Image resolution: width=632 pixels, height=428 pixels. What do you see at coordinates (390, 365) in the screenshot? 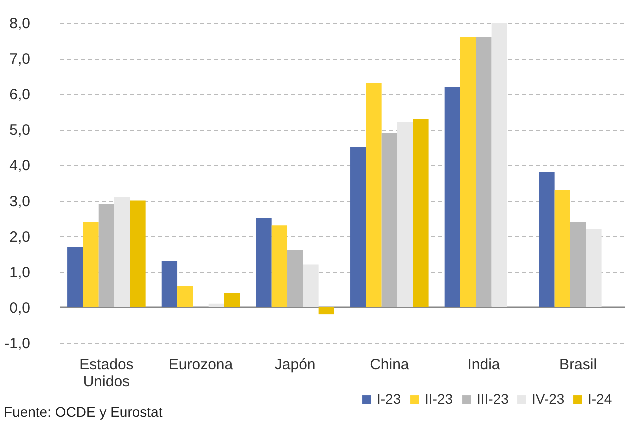
I see `x-tick-label: China` at bounding box center [390, 365].